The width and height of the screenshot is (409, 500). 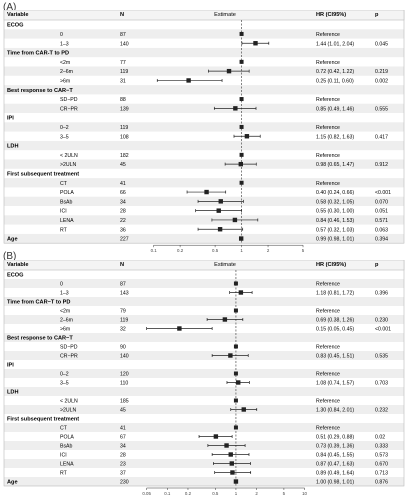 What do you see at coordinates (10, 7) in the screenshot?
I see `panel-label-a: (A)` at bounding box center [10, 7].